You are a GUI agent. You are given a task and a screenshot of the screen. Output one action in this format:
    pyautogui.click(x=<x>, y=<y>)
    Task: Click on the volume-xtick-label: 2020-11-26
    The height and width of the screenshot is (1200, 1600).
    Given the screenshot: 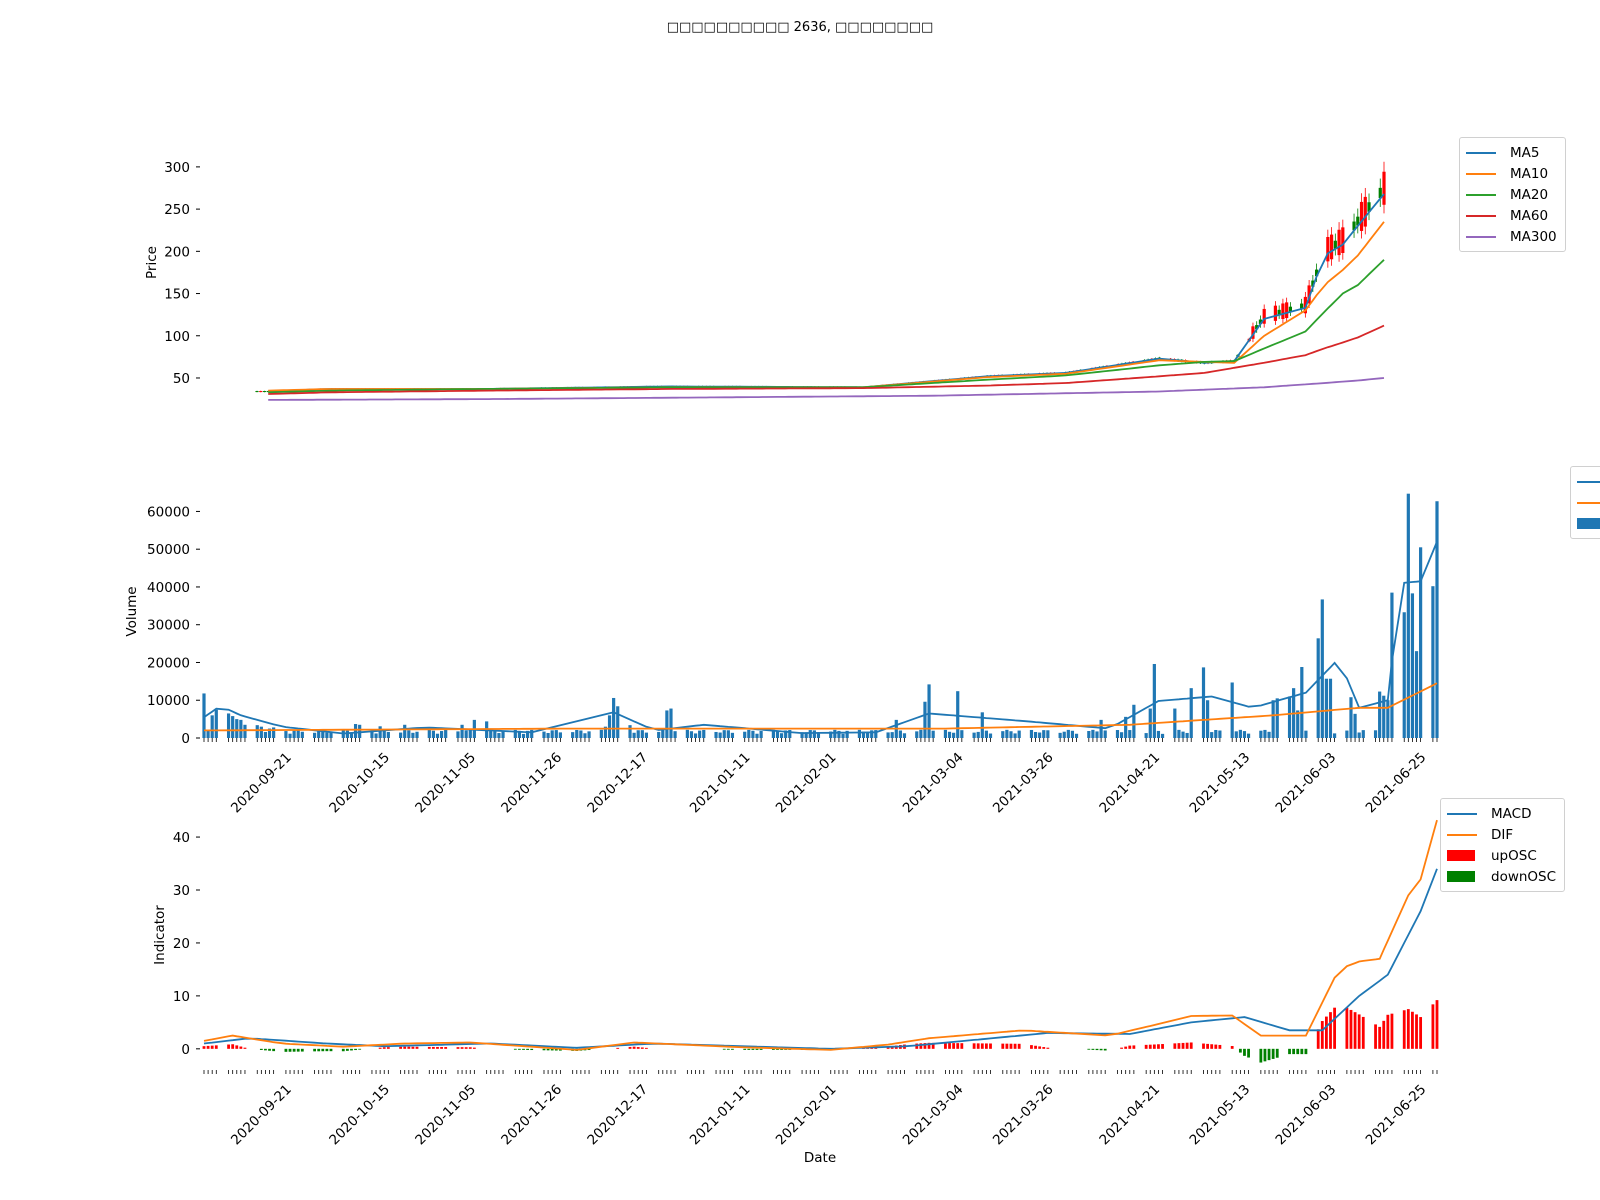 What is the action you would take?
    pyautogui.click(x=531, y=783)
    